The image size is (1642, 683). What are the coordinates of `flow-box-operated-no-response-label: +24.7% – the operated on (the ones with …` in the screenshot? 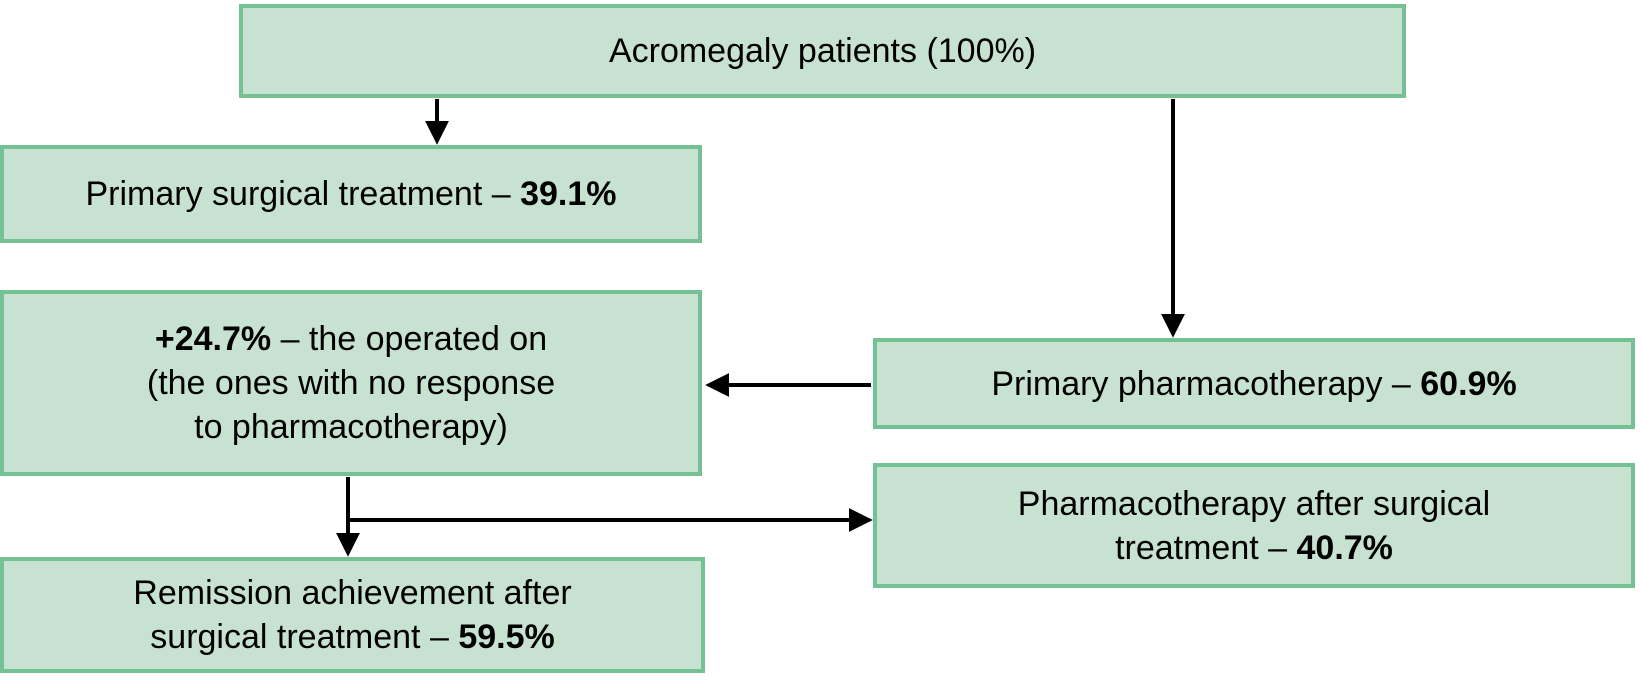 It's located at (351, 383).